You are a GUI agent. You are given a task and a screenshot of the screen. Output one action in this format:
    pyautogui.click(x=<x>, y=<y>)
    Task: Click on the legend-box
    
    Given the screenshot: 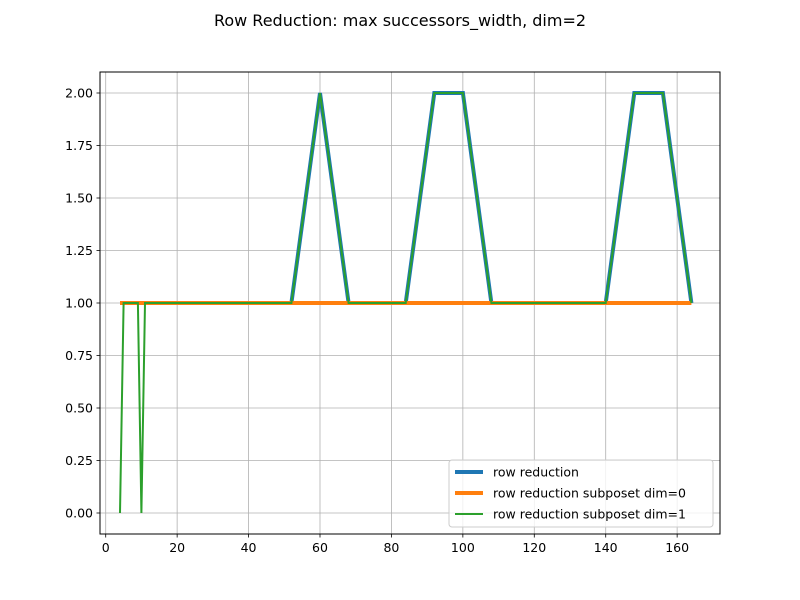 What is the action you would take?
    pyautogui.click(x=581, y=493)
    